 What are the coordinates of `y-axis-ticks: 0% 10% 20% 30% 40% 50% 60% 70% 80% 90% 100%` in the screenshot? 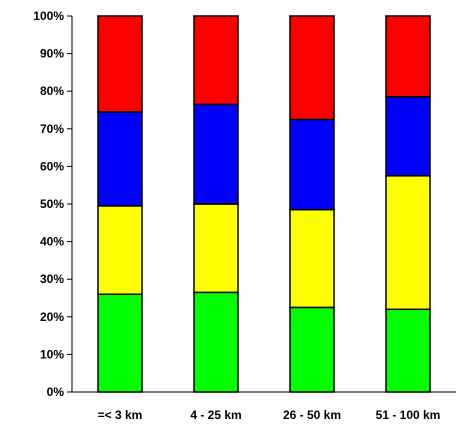 It's located at (52, 204).